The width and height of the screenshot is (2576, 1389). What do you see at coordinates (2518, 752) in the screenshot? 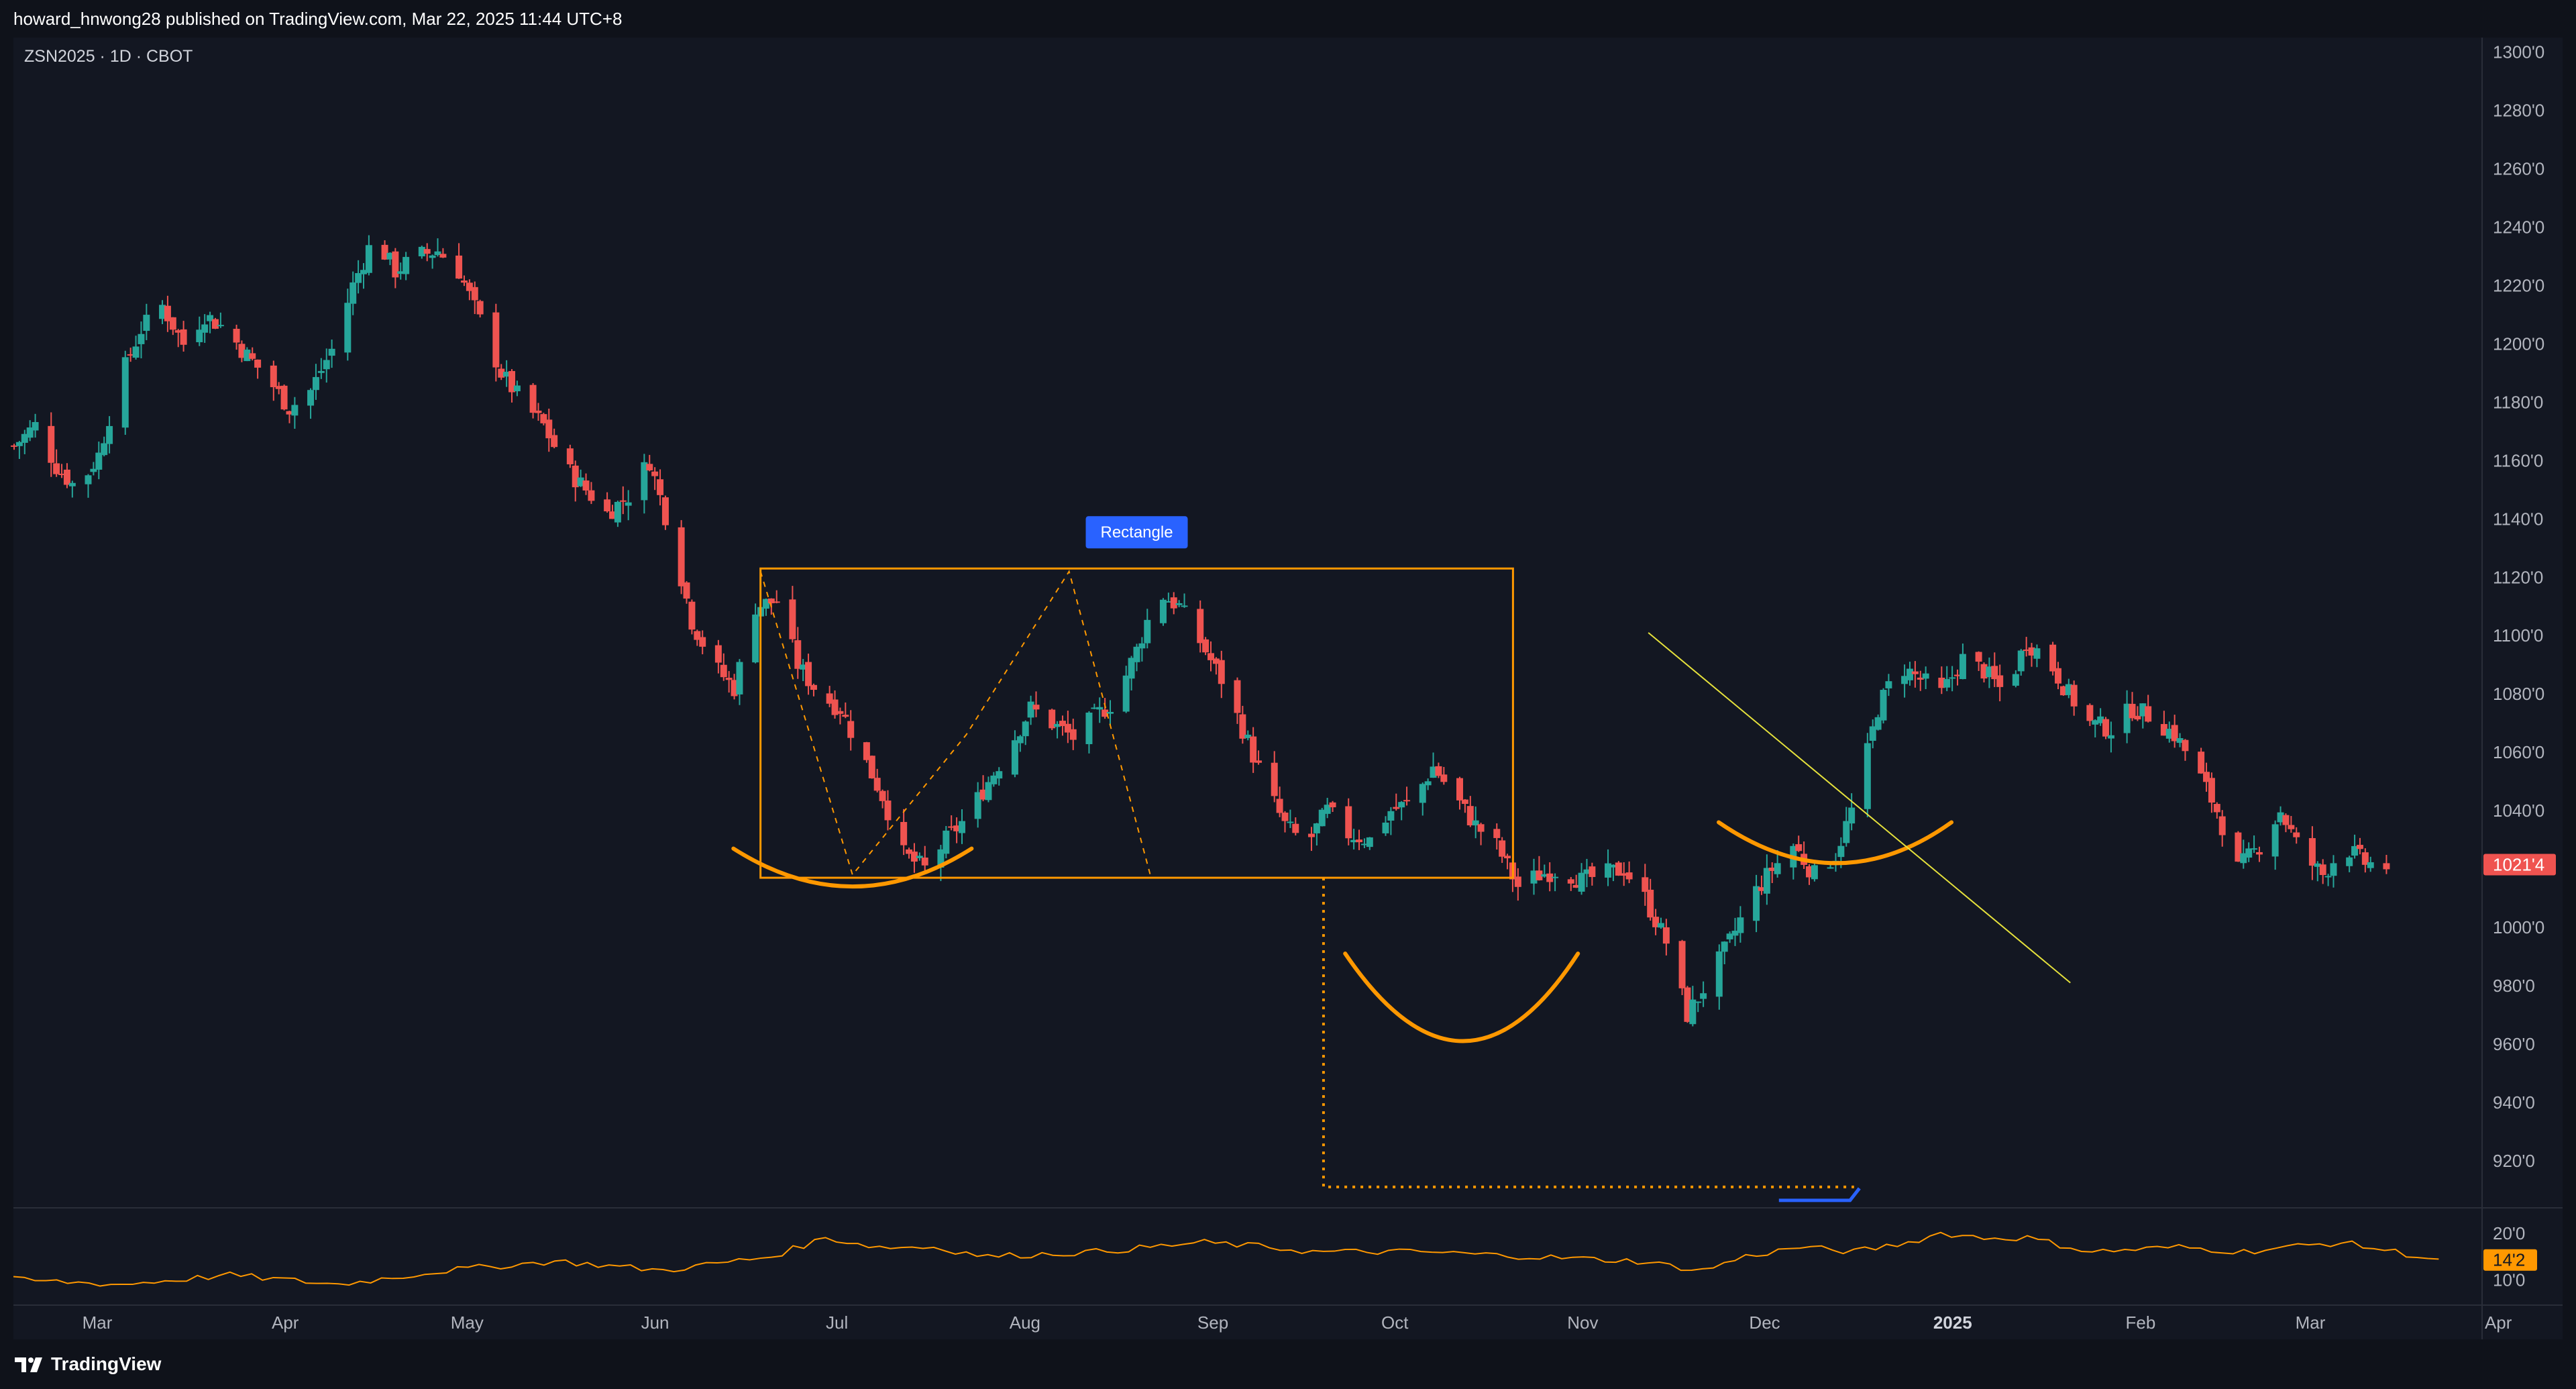
I see `price-tick-label: 1060'0` at bounding box center [2518, 752].